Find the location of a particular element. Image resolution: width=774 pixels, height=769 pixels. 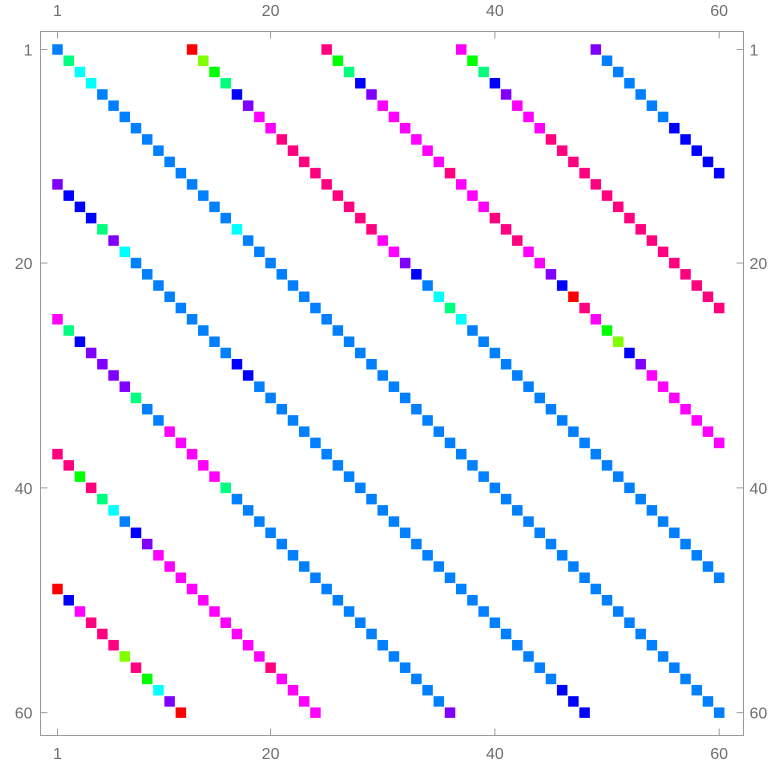

y-tick-label-right: 60 is located at coordinates (759, 714).